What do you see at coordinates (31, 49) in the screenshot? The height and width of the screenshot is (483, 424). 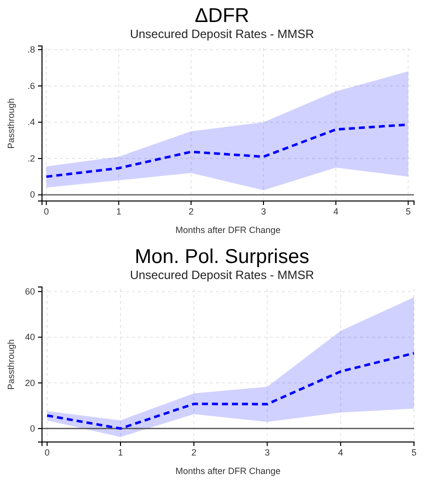 I see `y-tick-label: .8` at bounding box center [31, 49].